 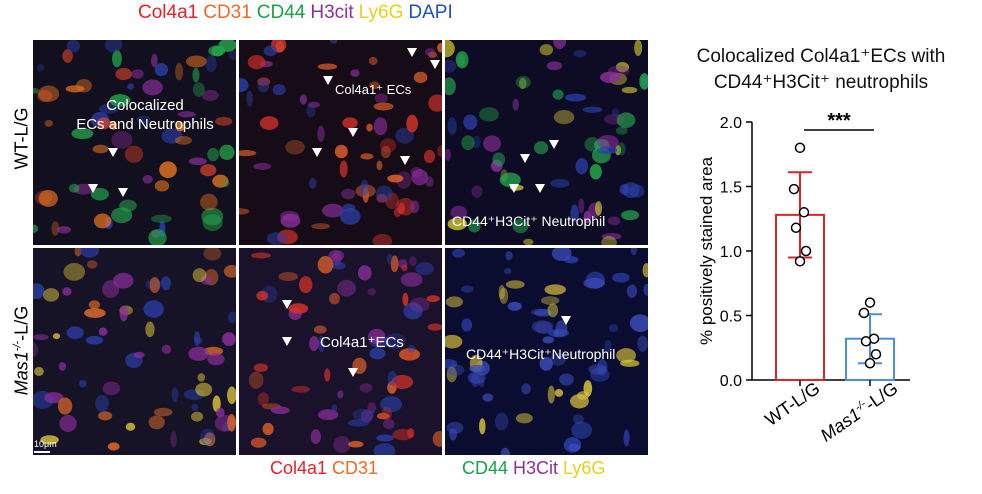 I want to click on caption-ko-neut: CD44⁺H3Cit⁺Neutrophil, so click(x=541, y=354).